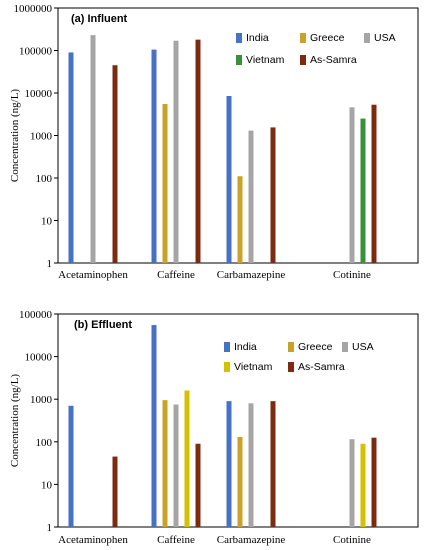  I want to click on influent-bar-india-carbamazepine, so click(229, 179).